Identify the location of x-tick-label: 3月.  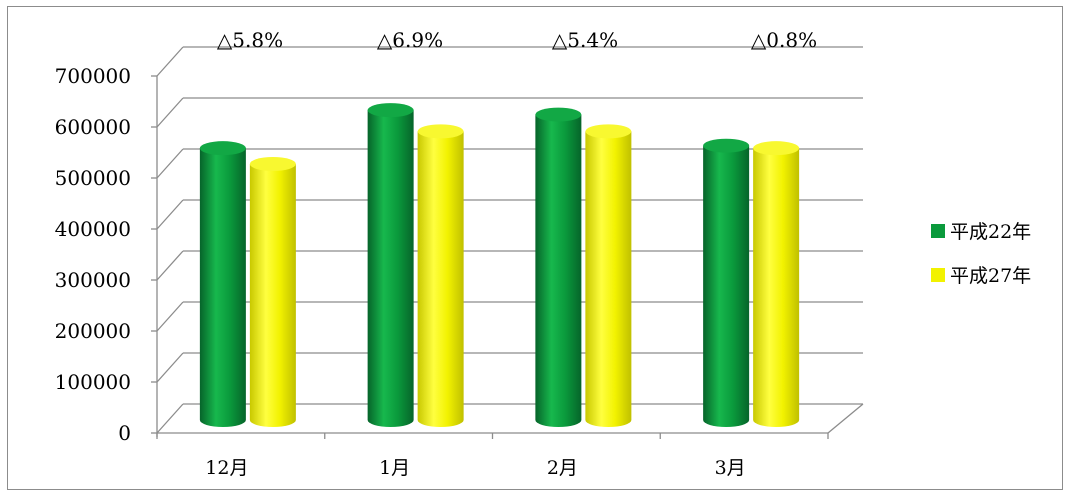
(730, 468).